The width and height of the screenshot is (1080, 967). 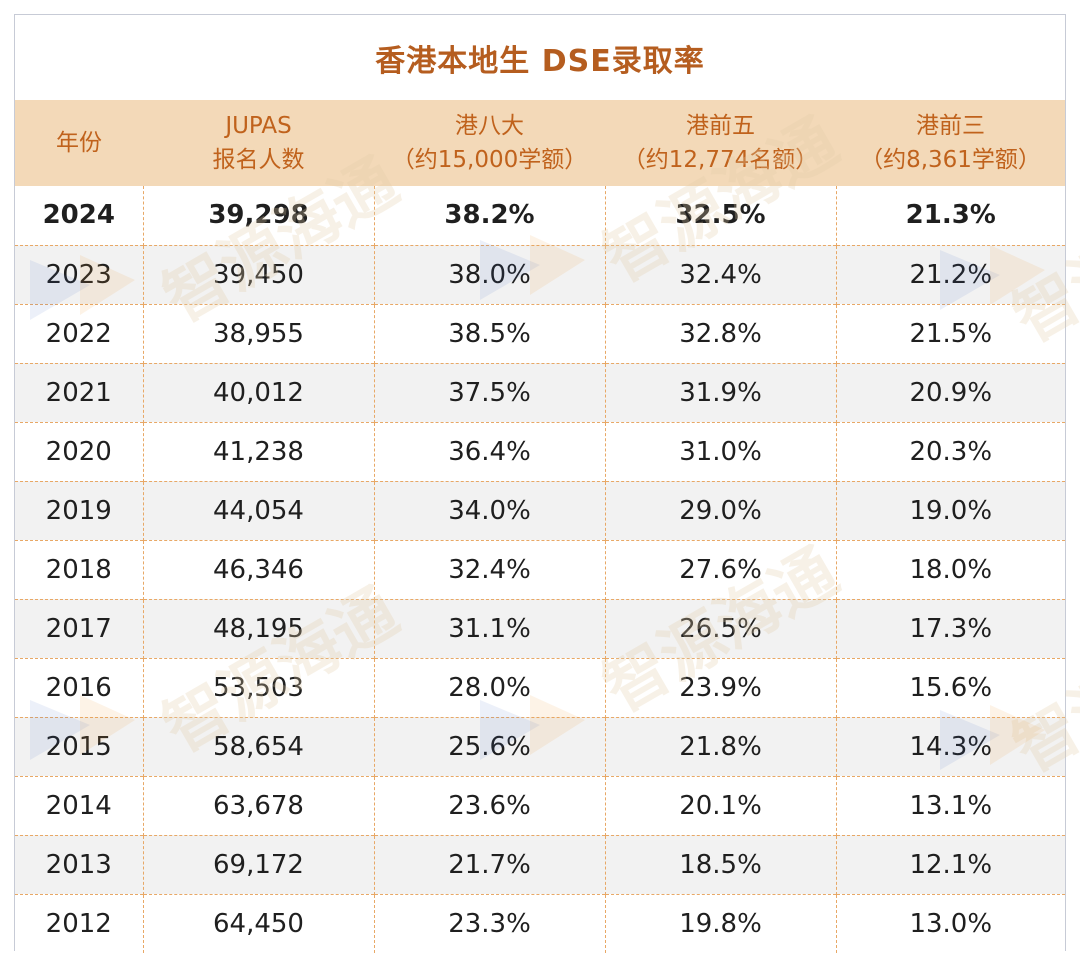 I want to click on cell-top5: 32.5%, so click(x=720, y=215).